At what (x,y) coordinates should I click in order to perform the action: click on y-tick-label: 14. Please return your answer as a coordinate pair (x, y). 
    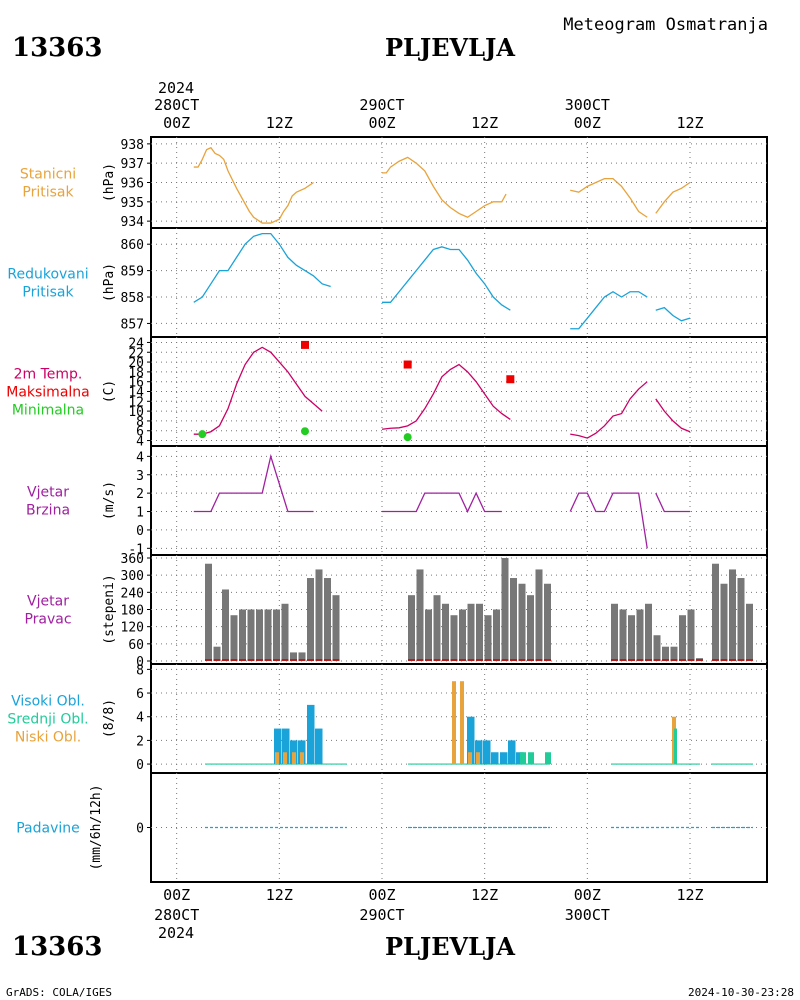
    Looking at the image, I should click on (136, 393).